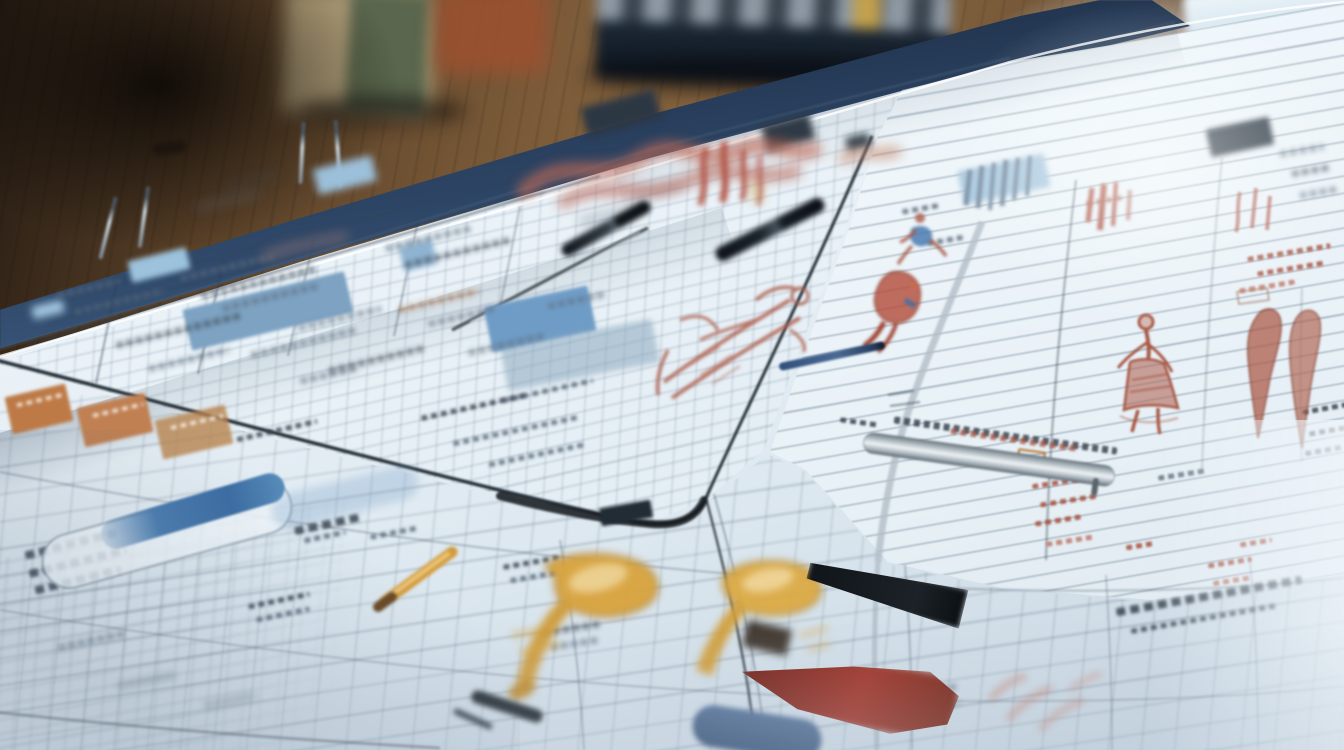 The width and height of the screenshot is (1344, 750). What do you see at coordinates (886, 590) in the screenshot?
I see `black-marker` at bounding box center [886, 590].